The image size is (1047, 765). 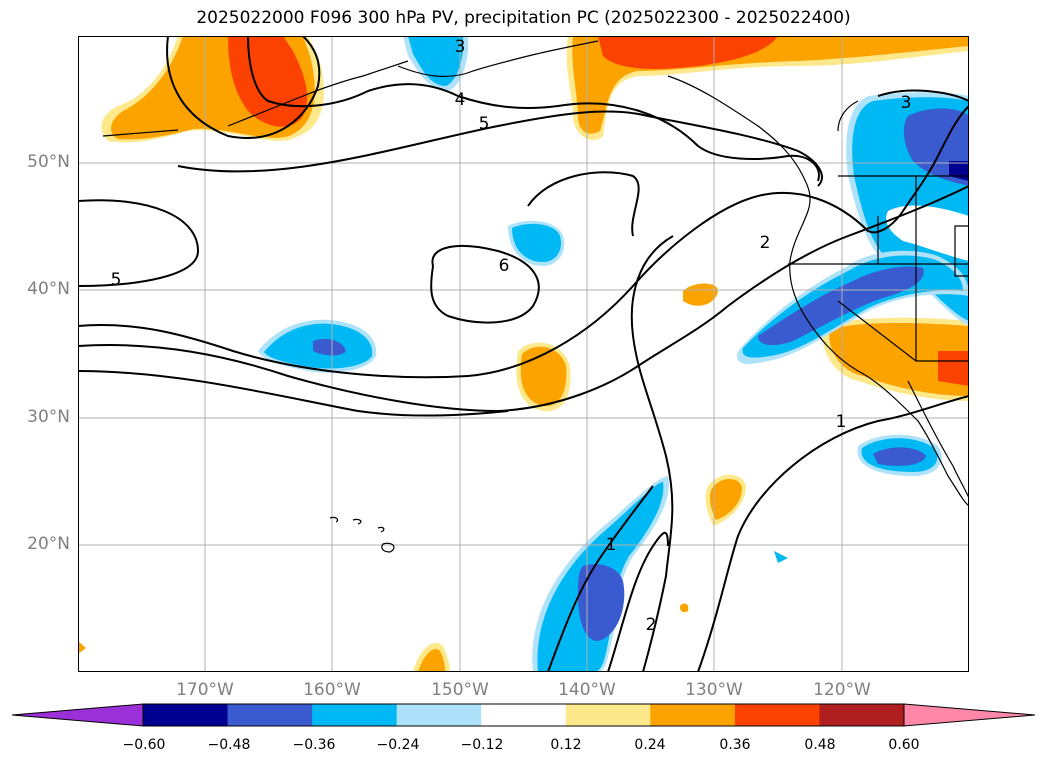 I want to click on colorbar-tick: 0.36, so click(x=735, y=745).